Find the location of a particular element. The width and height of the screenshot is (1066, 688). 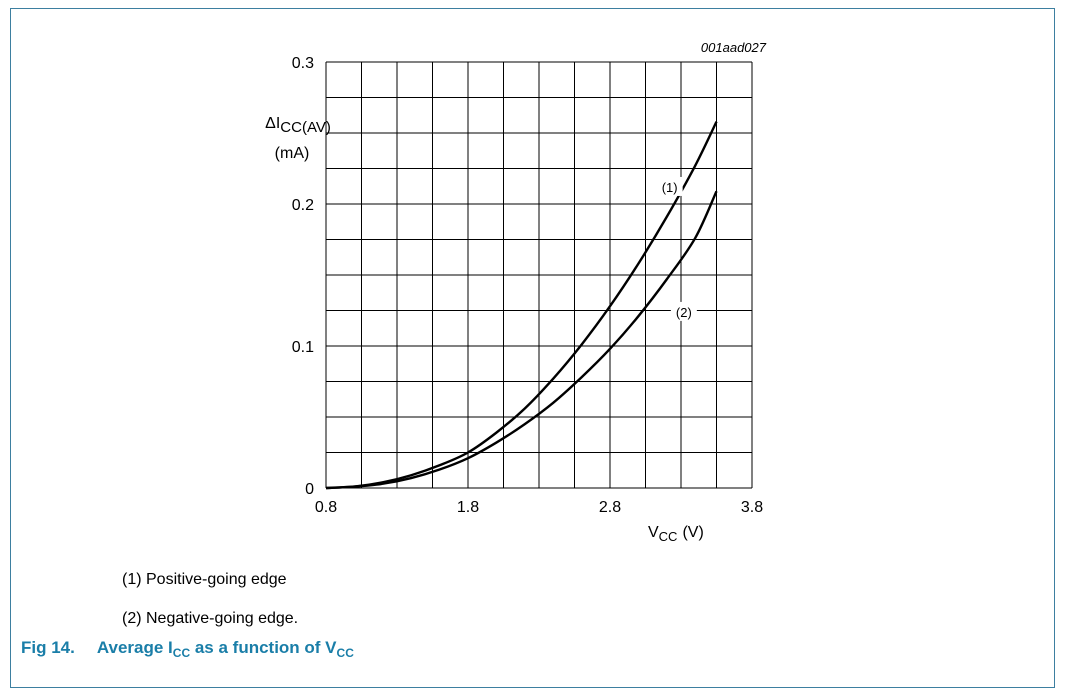

series-label-1: (1) is located at coordinates (670, 187).